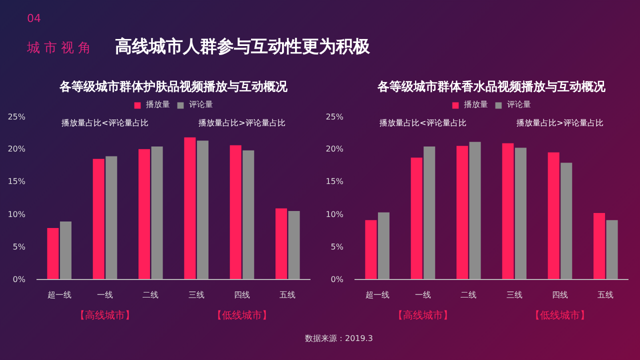 The width and height of the screenshot is (640, 360). Describe the element at coordinates (339, 338) in the screenshot. I see `source-note: 数据来源：2019.3` at that location.